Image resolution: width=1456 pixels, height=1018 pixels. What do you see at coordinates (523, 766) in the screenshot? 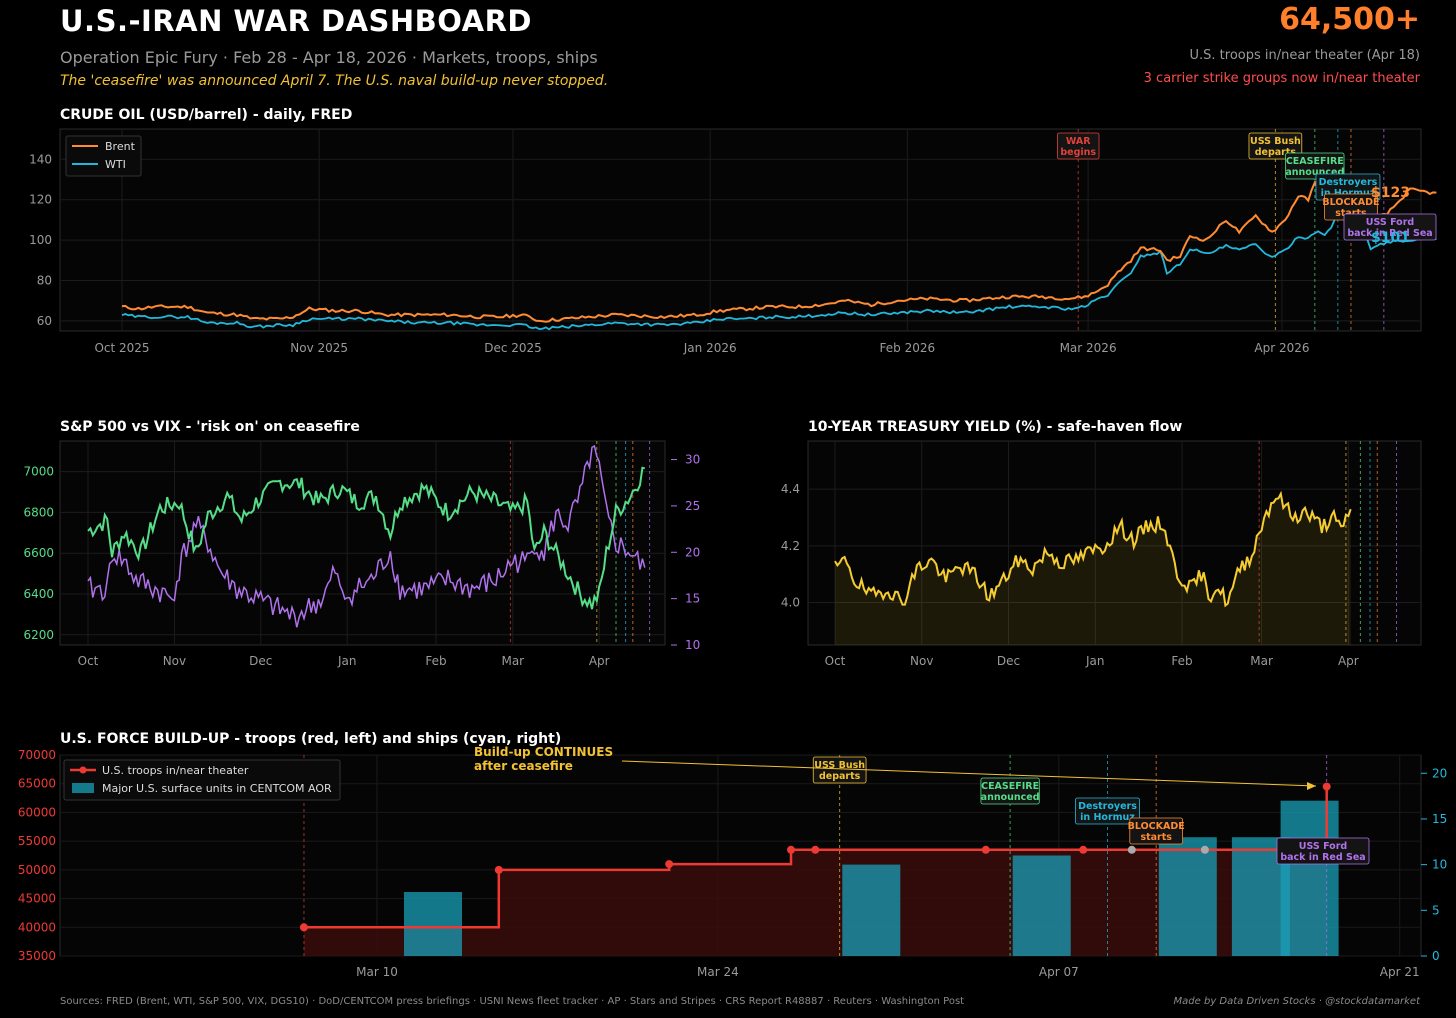
I see `buildup-annotation-line-2: after ceasefire` at bounding box center [523, 766].